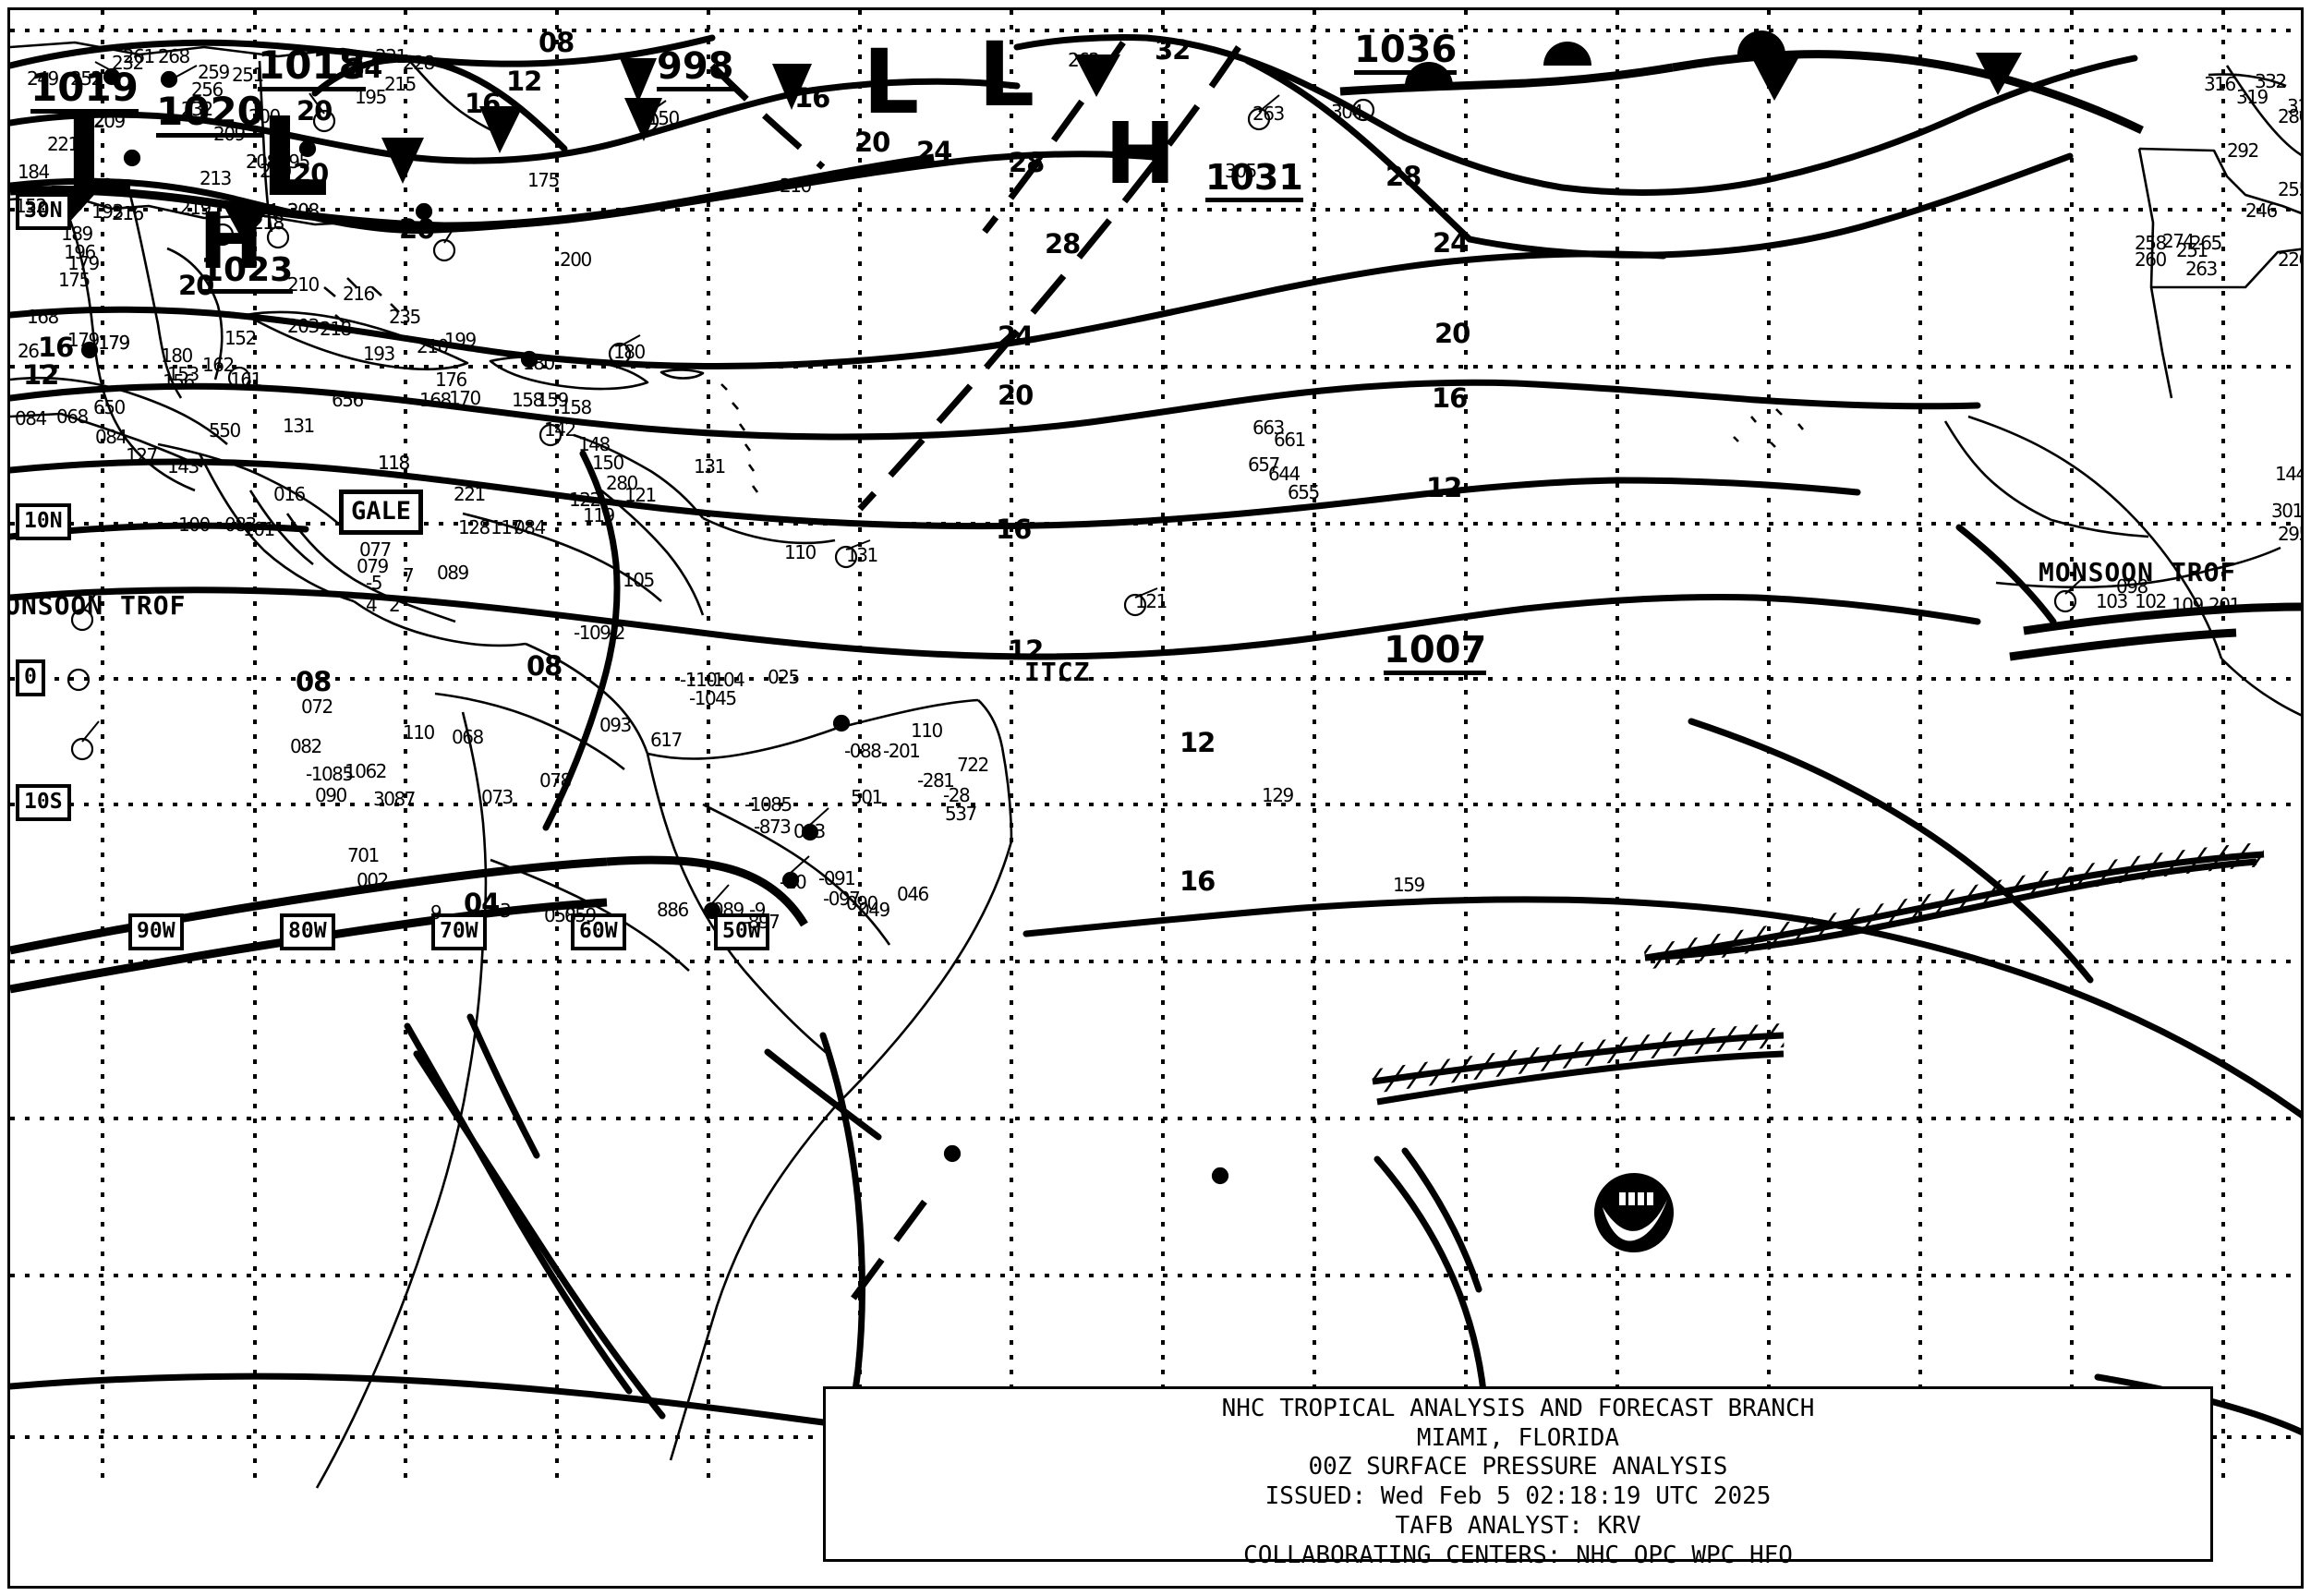 This screenshot has height=1596, width=2311. What do you see at coordinates (86, 78) in the screenshot?
I see `station-number: 252` at bounding box center [86, 78].